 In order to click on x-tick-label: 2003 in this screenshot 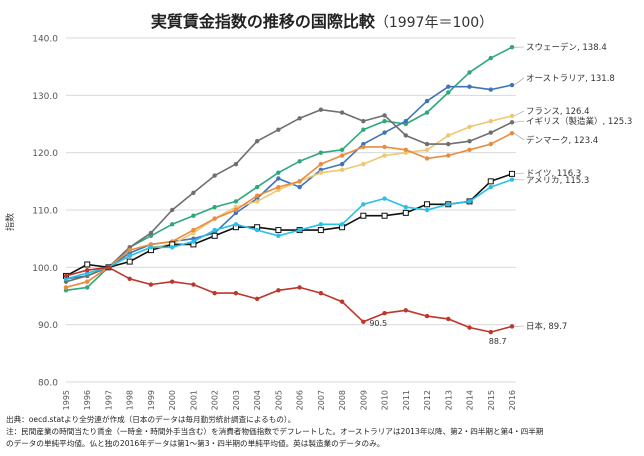, I will do `click(236, 400)`.